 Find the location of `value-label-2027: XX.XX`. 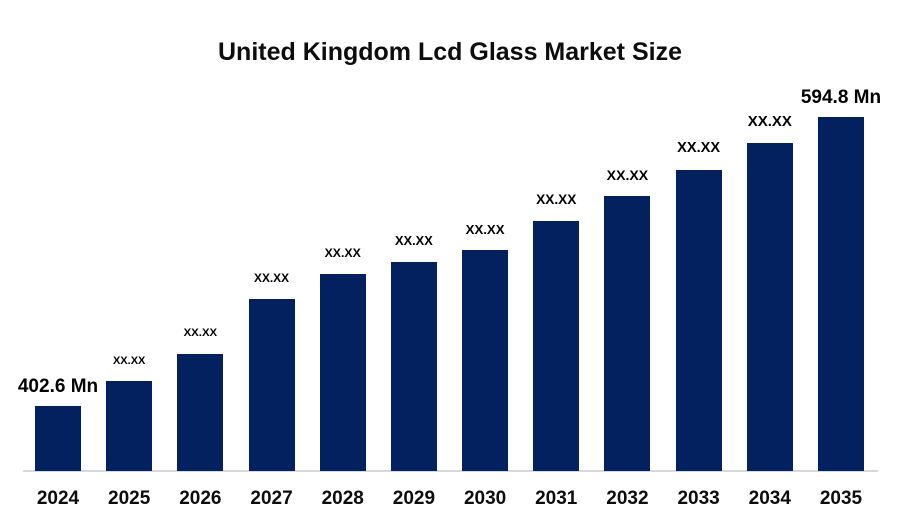

value-label-2027: XX.XX is located at coordinates (272, 277).